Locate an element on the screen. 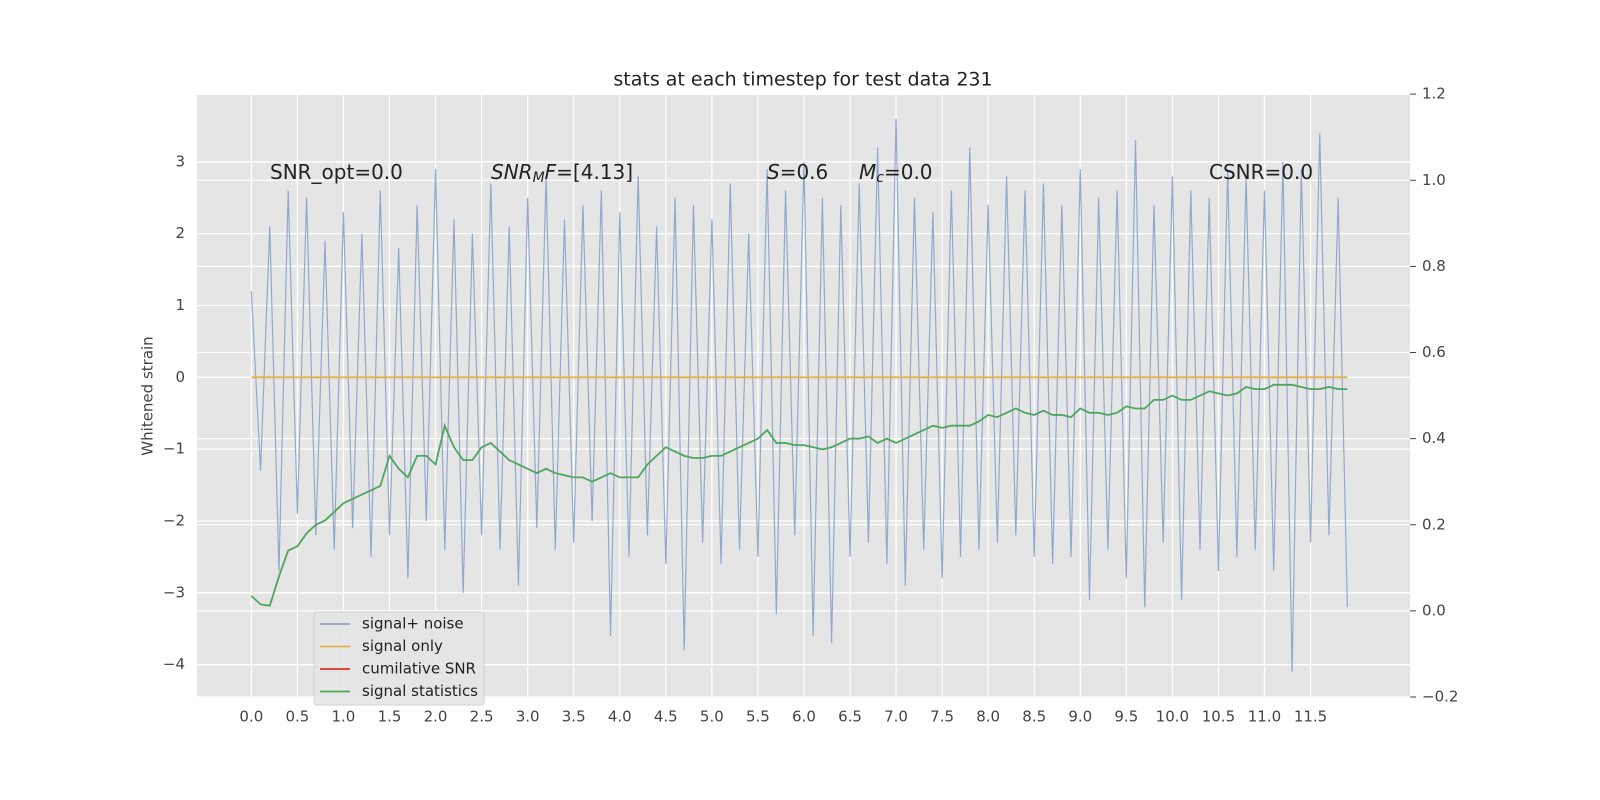 Image resolution: width=1600 pixels, height=800 pixels. x-tick-label: 3.0 is located at coordinates (528, 717).